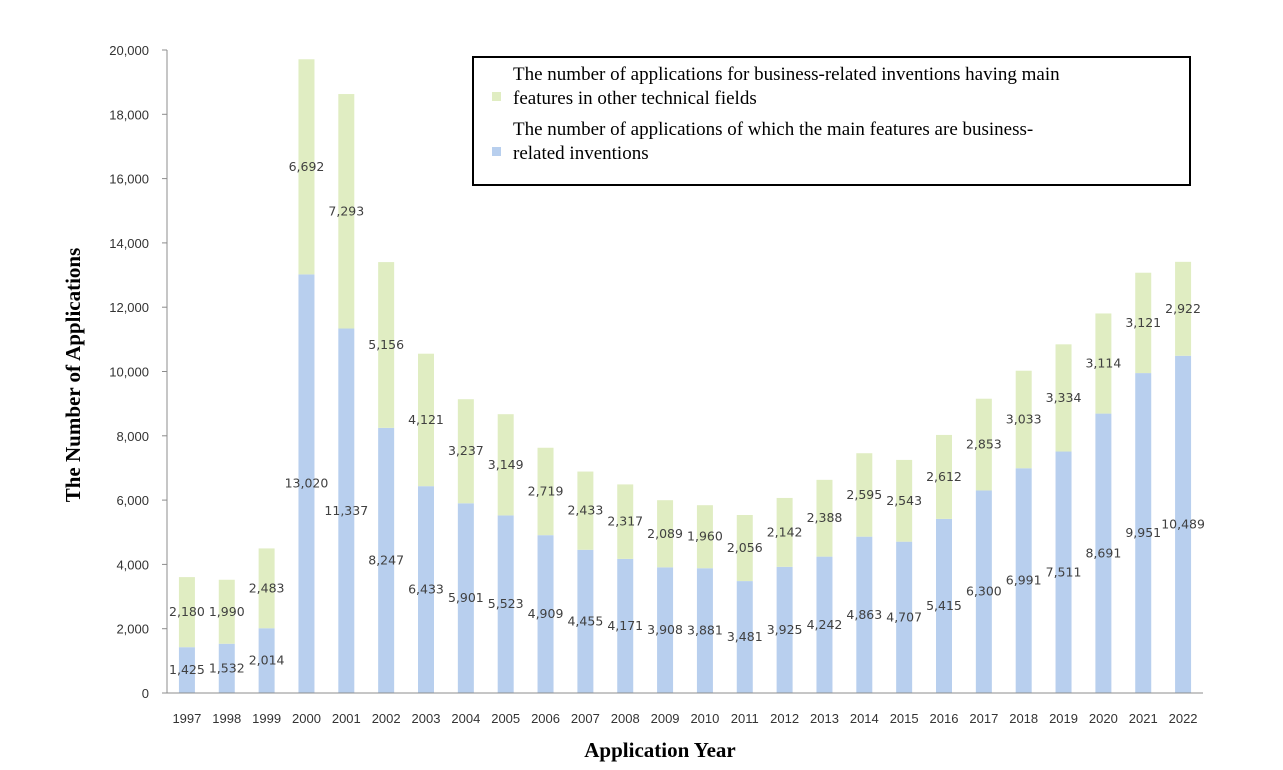  I want to click on x-tick-label: 2017, so click(983, 718).